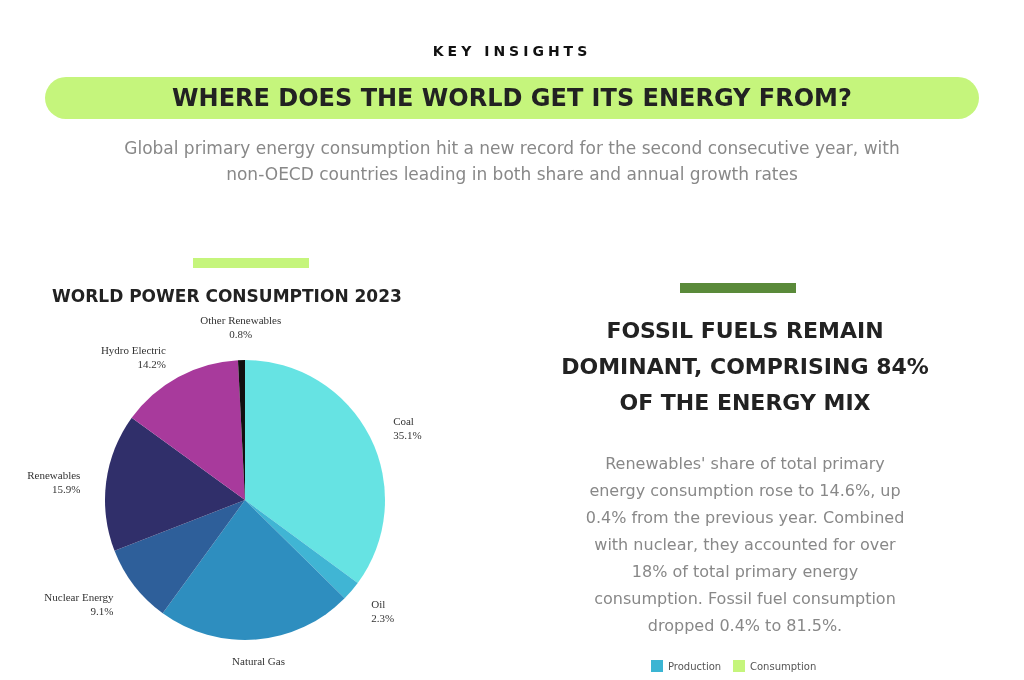  What do you see at coordinates (403, 421) in the screenshot?
I see `slice-label: Coal` at bounding box center [403, 421].